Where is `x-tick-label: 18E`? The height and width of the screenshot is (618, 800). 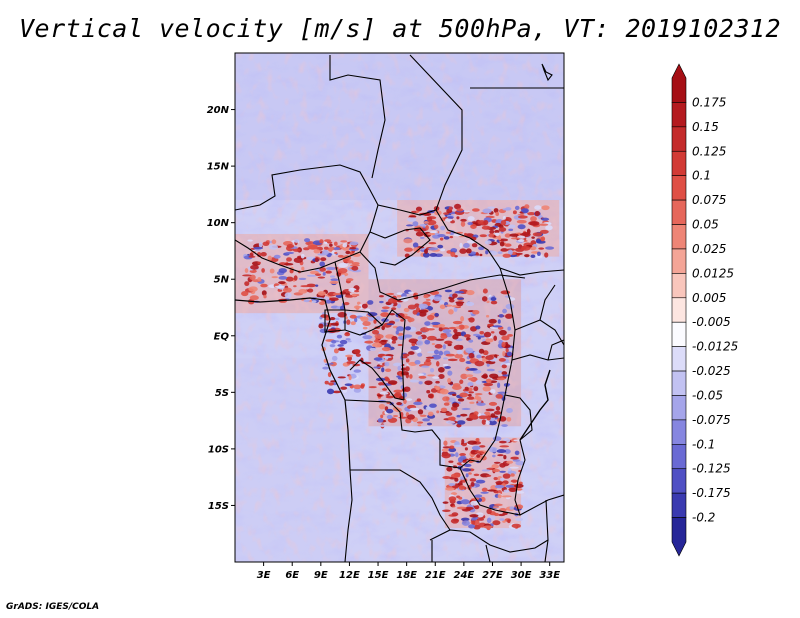 x-tick-label: 18E is located at coordinates (406, 575).